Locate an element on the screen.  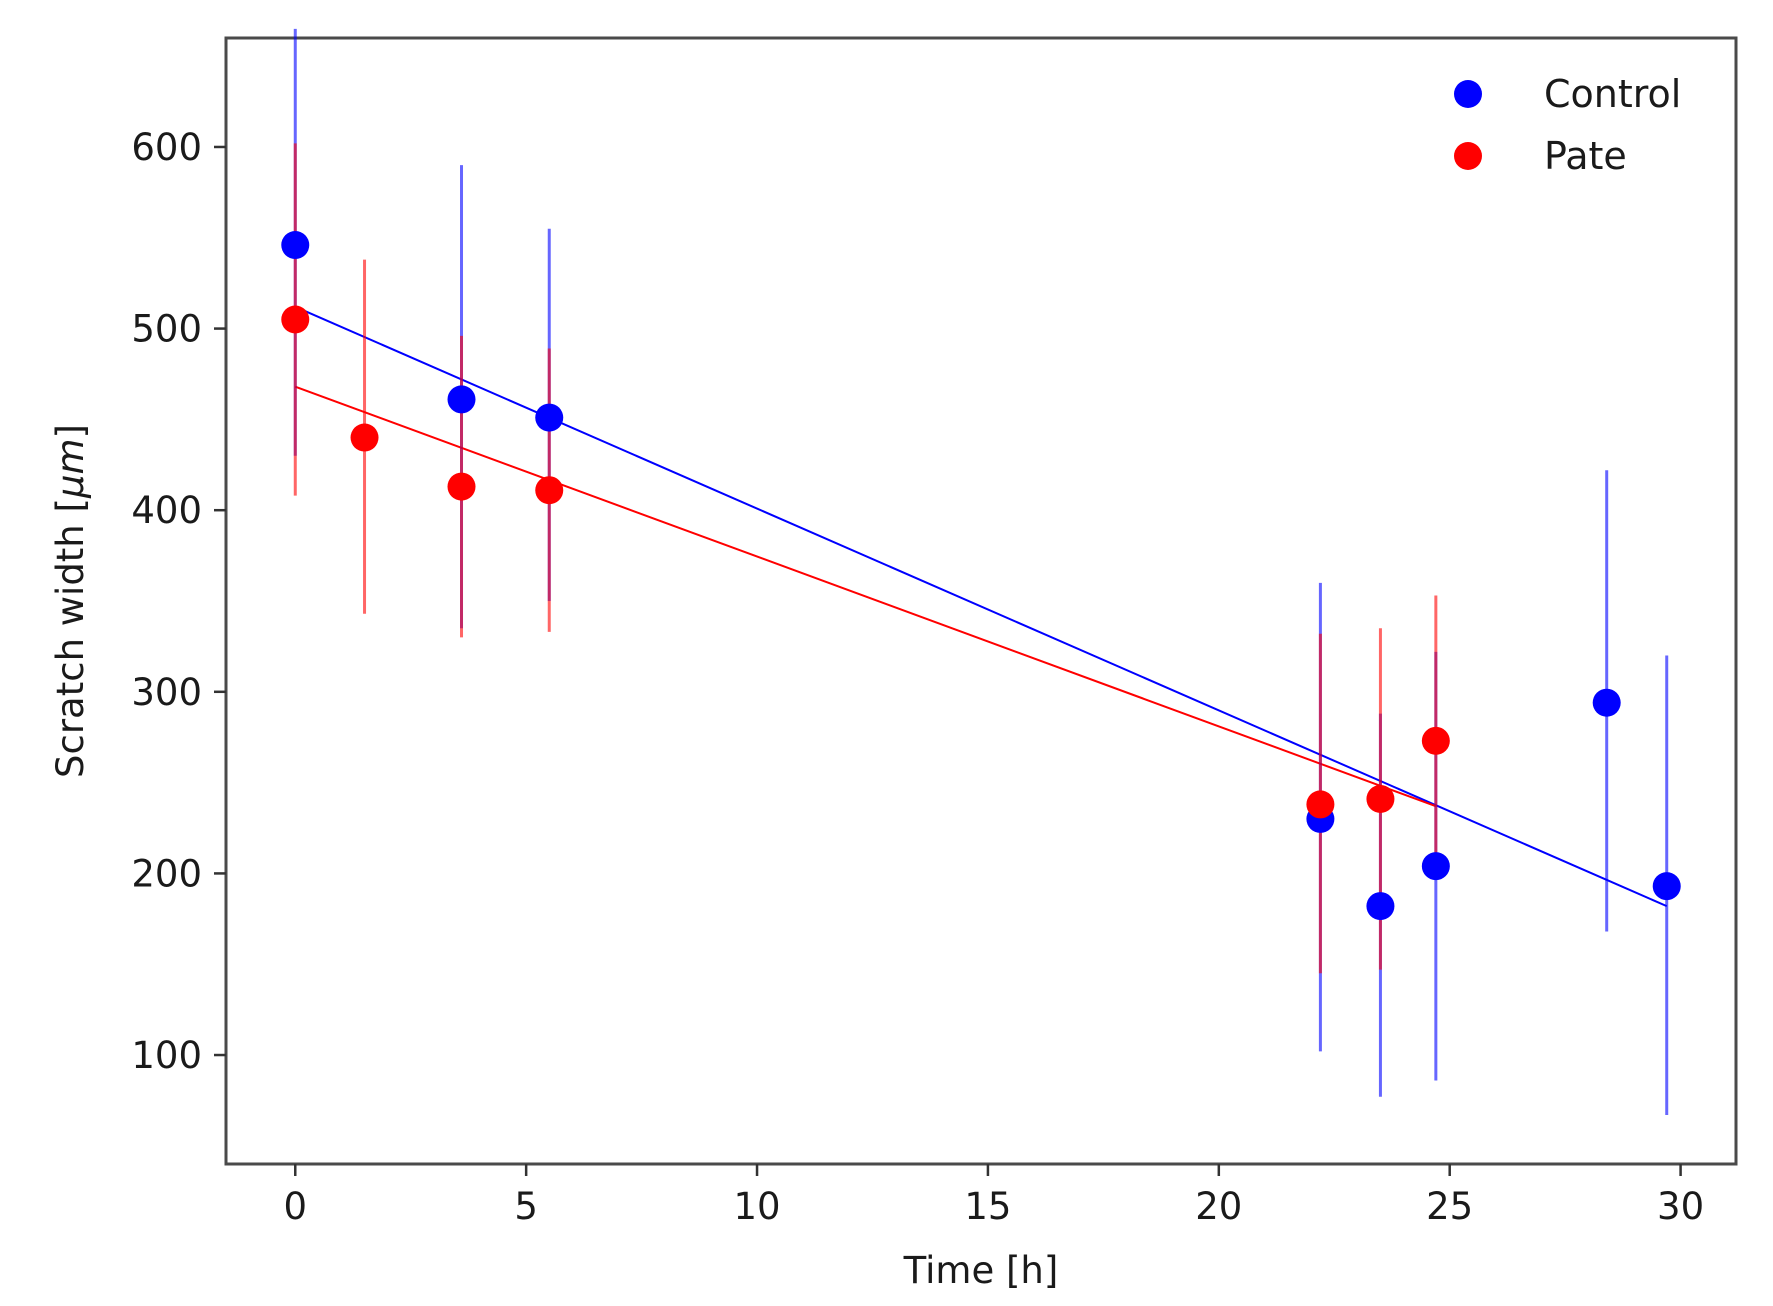
y-tick-label: 200 is located at coordinates (166, 873).